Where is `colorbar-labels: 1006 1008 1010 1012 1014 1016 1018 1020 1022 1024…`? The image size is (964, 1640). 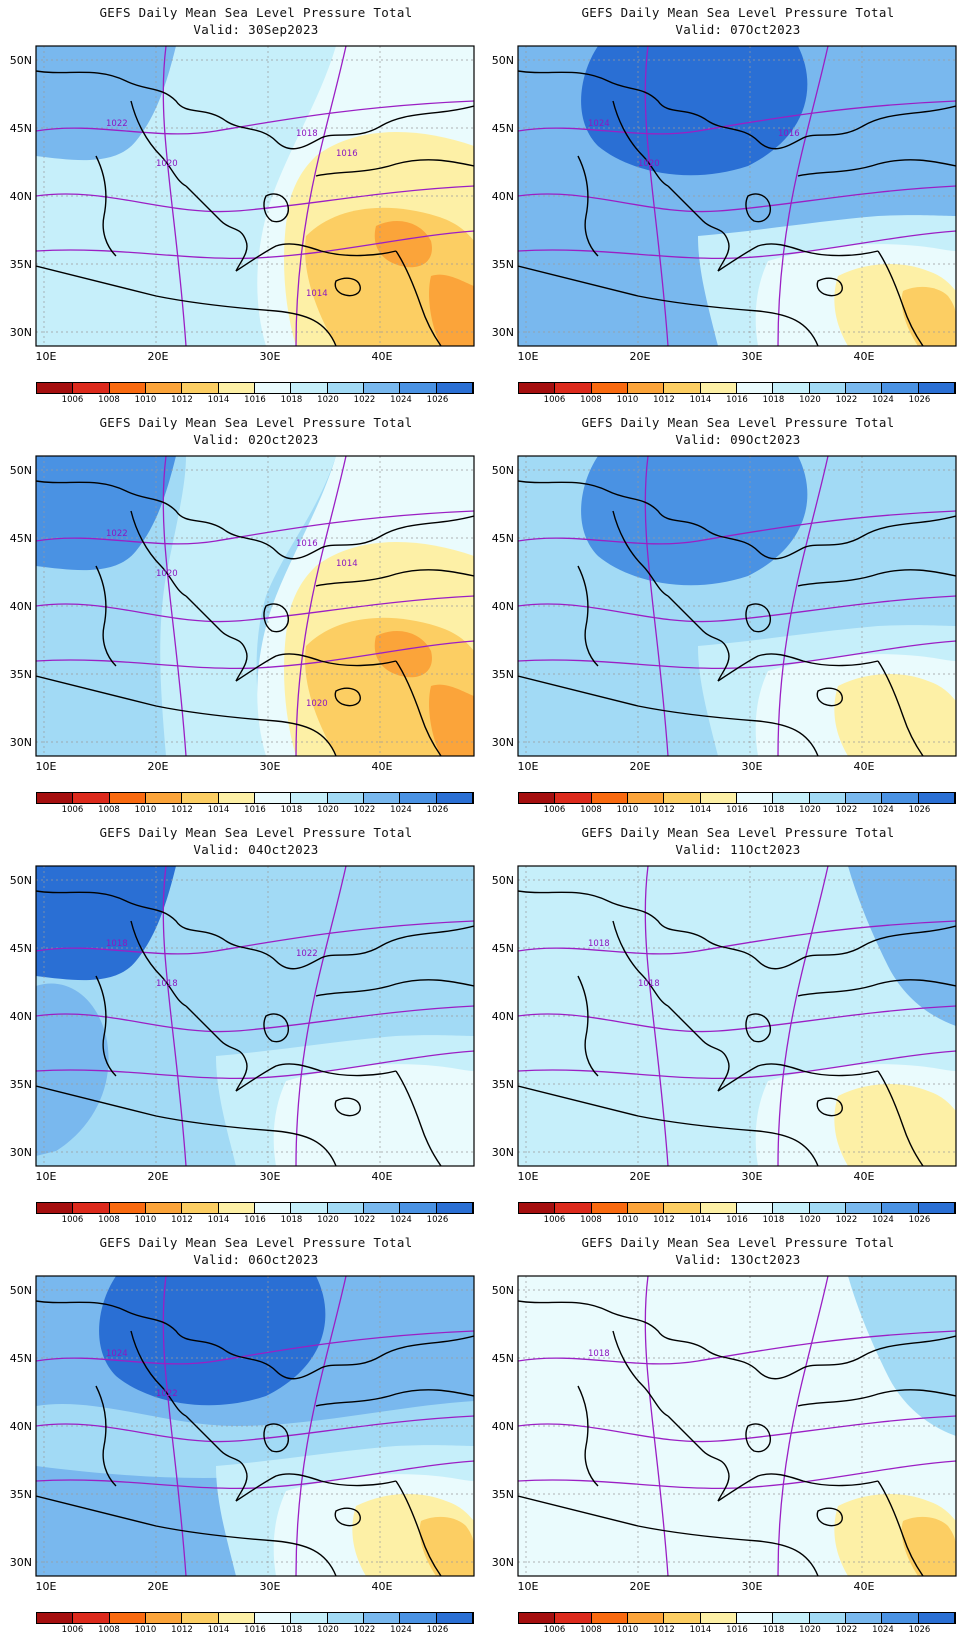 colorbar-labels: 1006 1008 1010 1012 1014 1016 1018 1020 1022 1024… is located at coordinates (255, 401).